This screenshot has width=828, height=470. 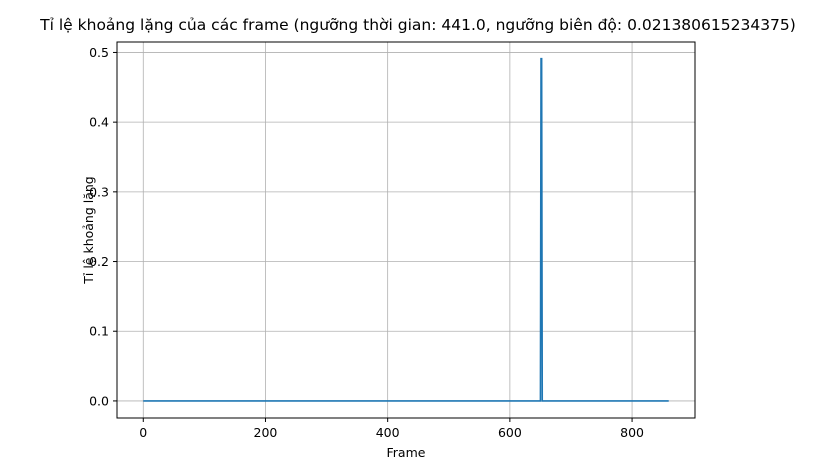 I want to click on x-tick-label-1: 200, so click(x=266, y=432).